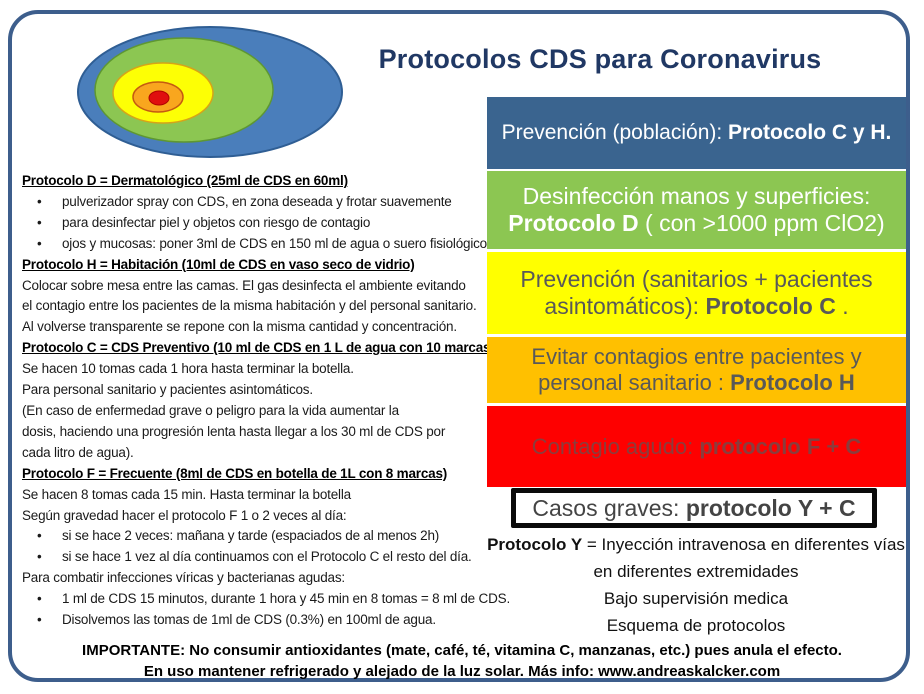  Describe the element at coordinates (78, 452) in the screenshot. I see `protocol-c-line: cada litro de agua).` at that location.